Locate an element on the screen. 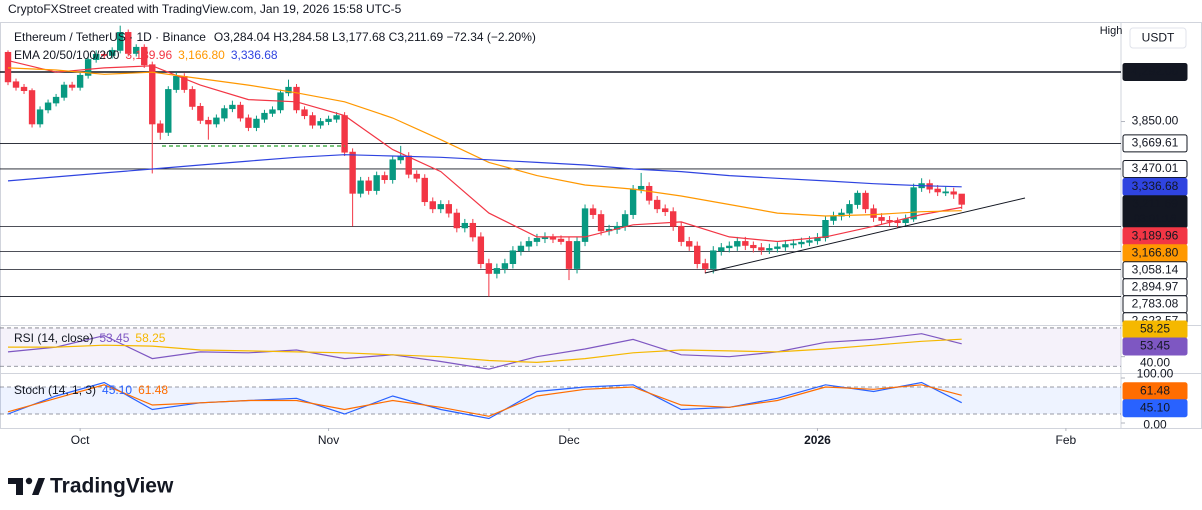 The height and width of the screenshot is (510, 1202). trend-line is located at coordinates (865, 235).